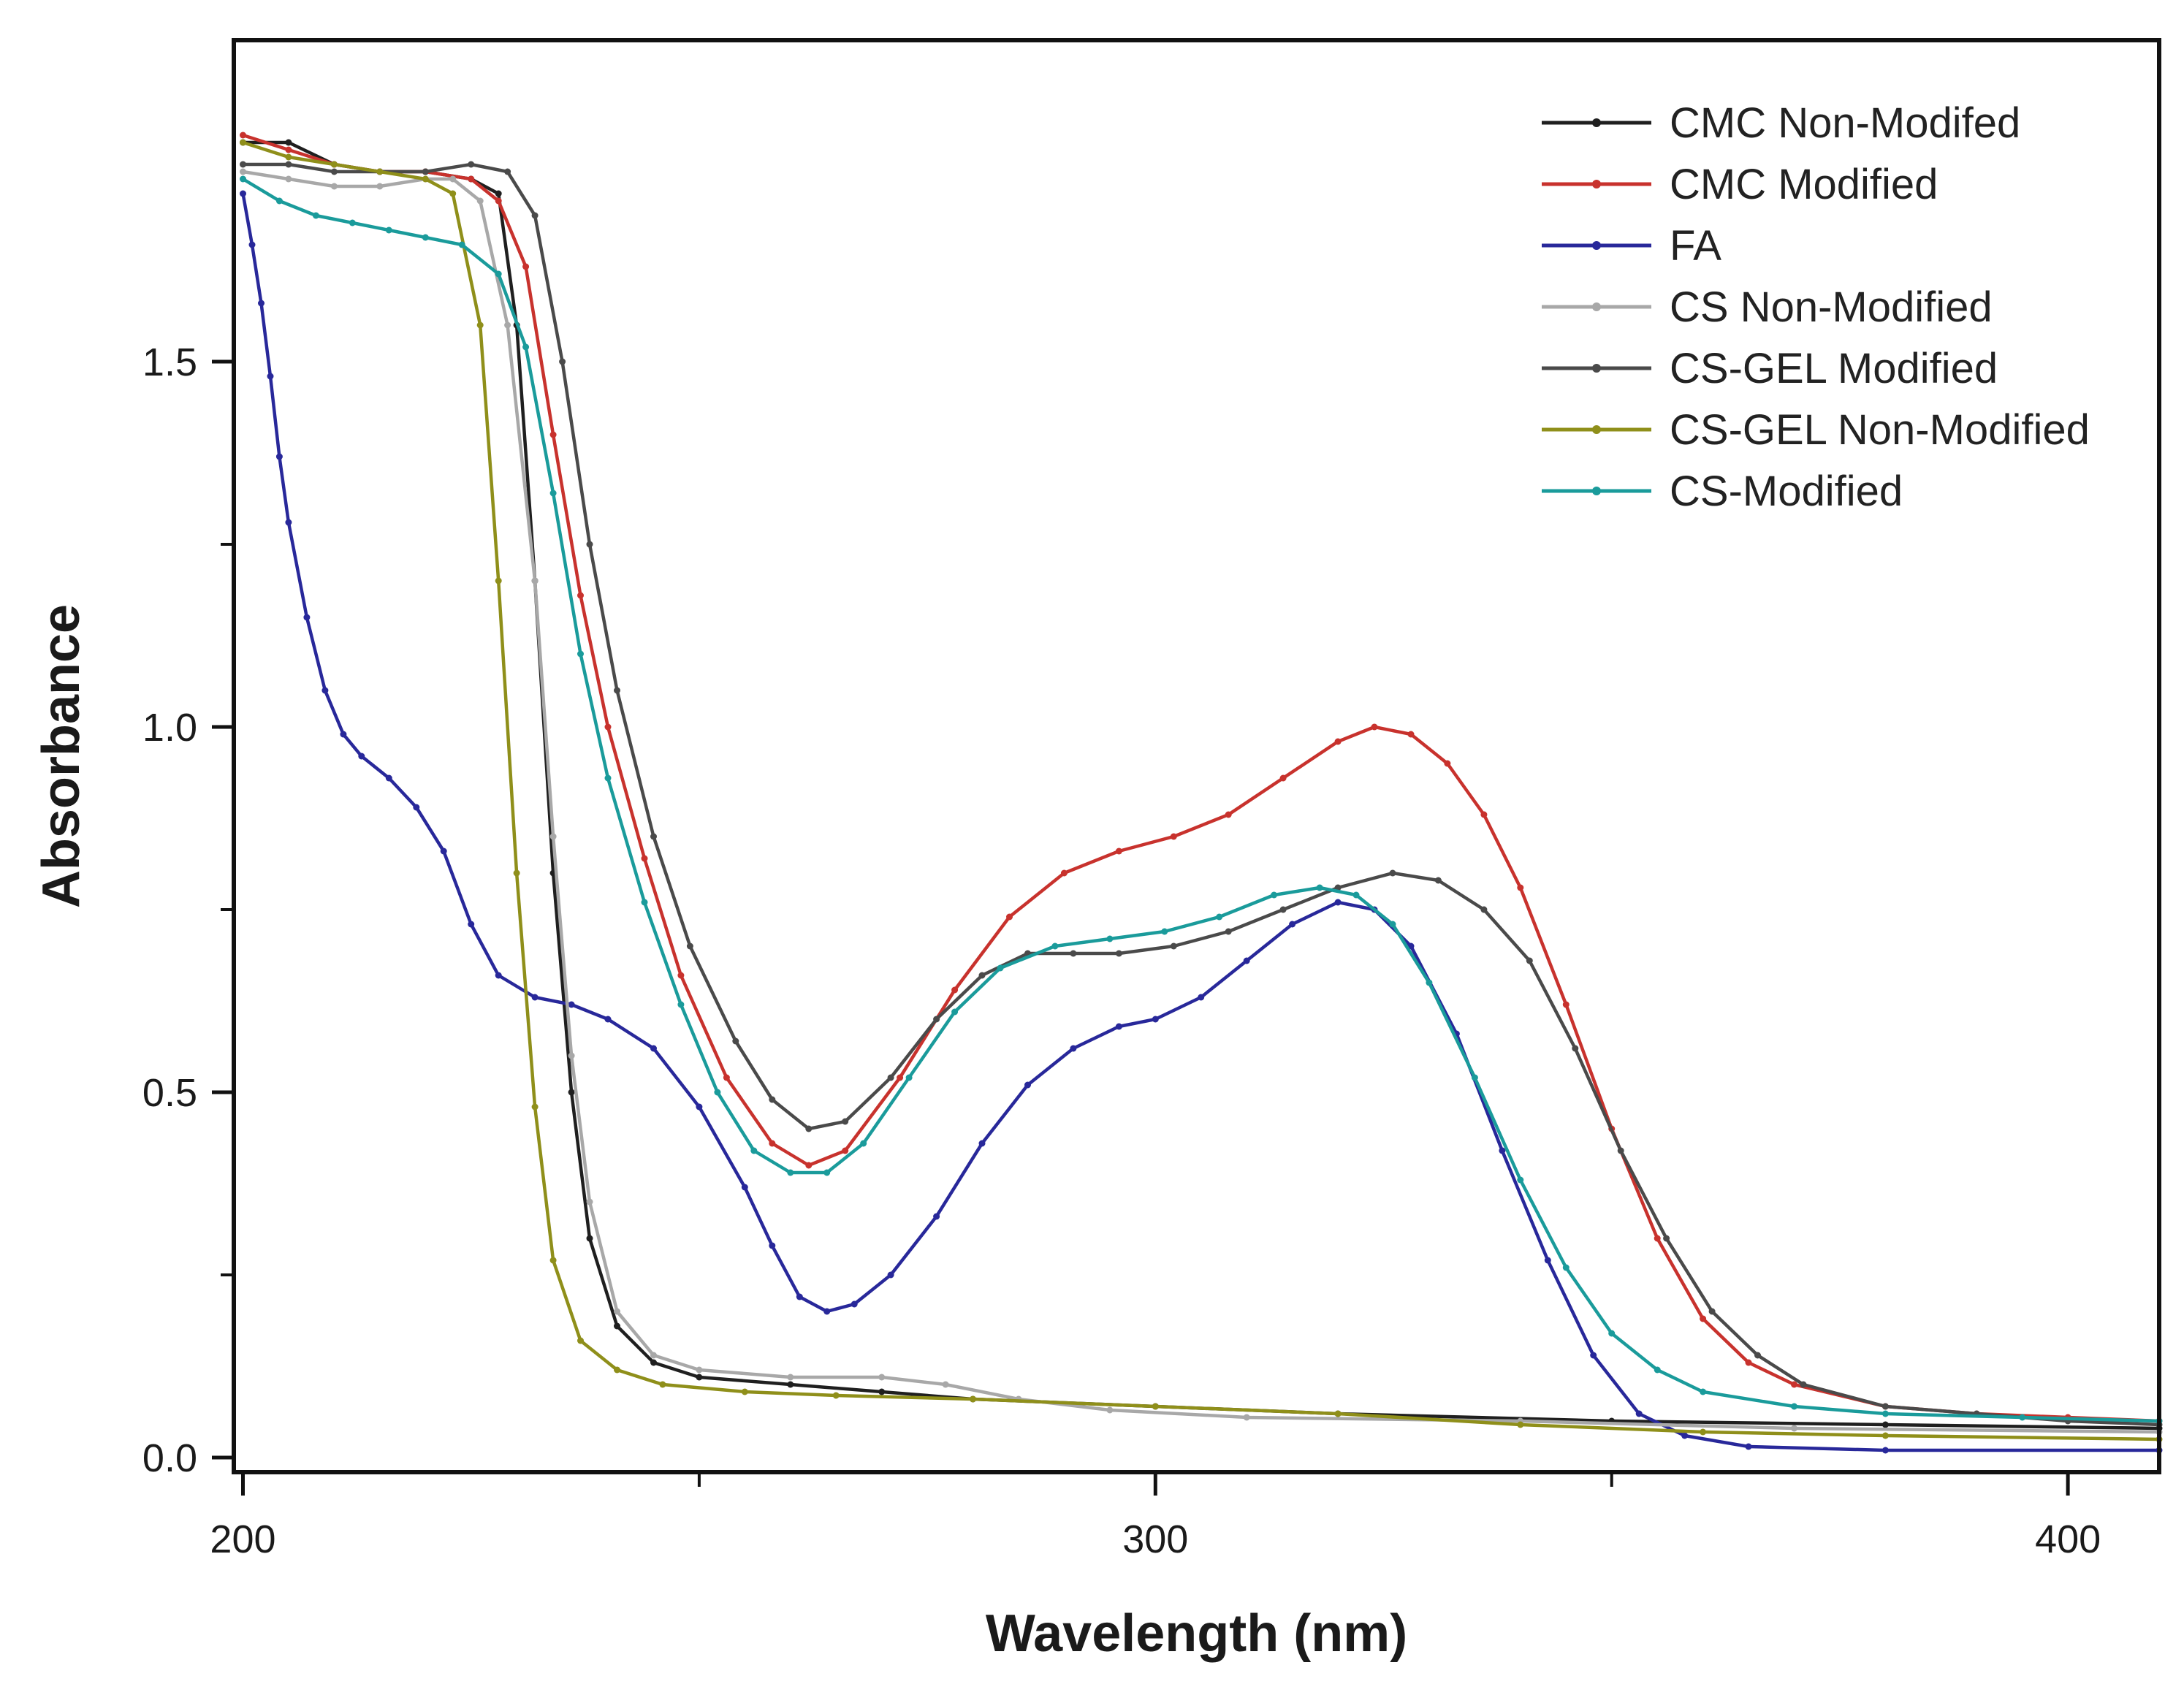  I want to click on legend-label: CMC Non-Modifed, so click(1845, 123).